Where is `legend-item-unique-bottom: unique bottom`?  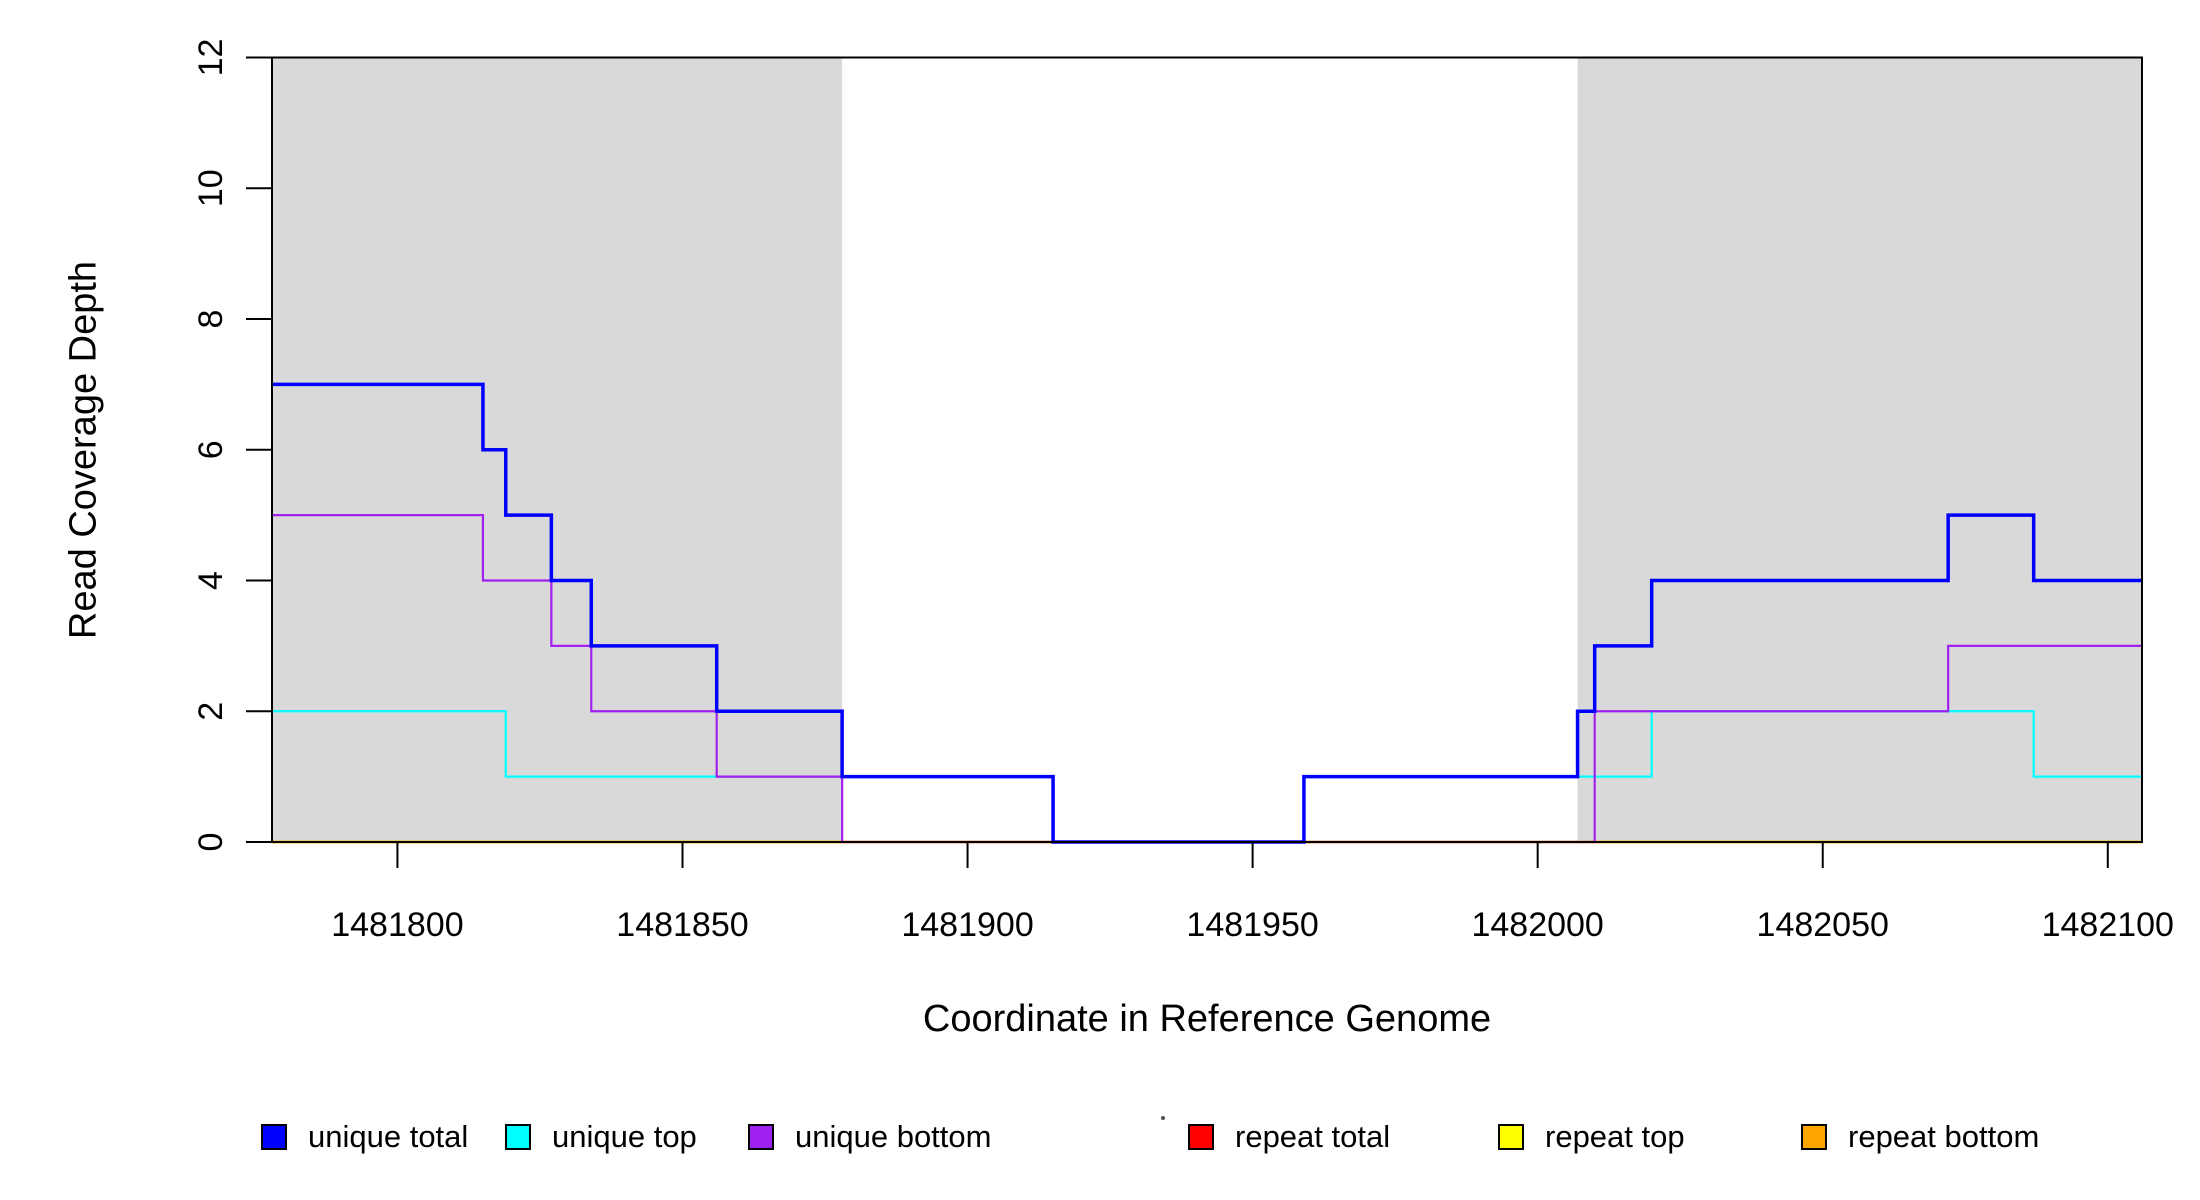 legend-item-unique-bottom: unique bottom is located at coordinates (869, 1137).